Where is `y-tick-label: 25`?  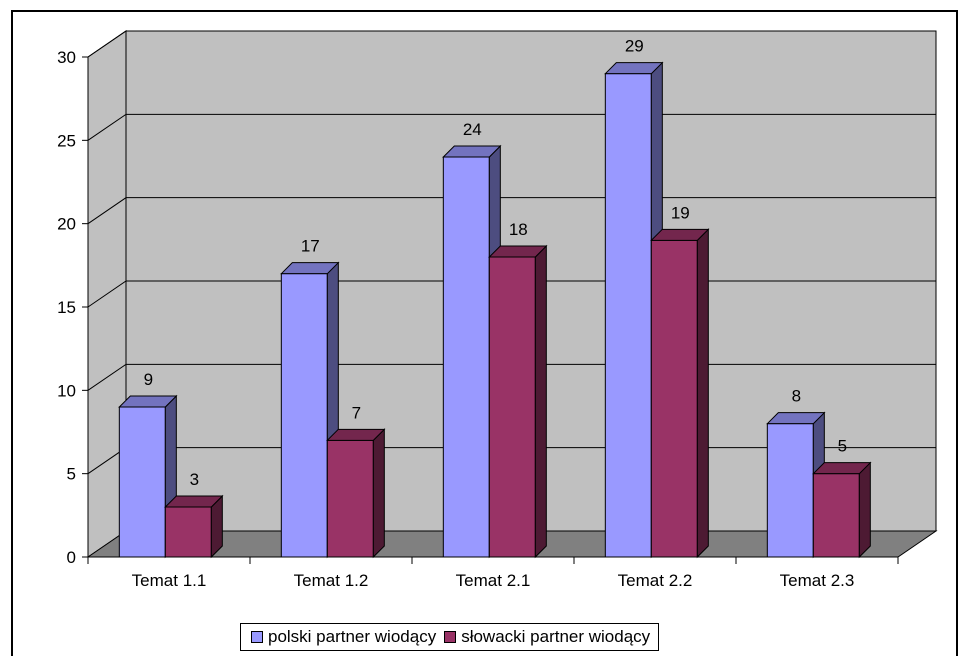 y-tick-label: 25 is located at coordinates (66, 140).